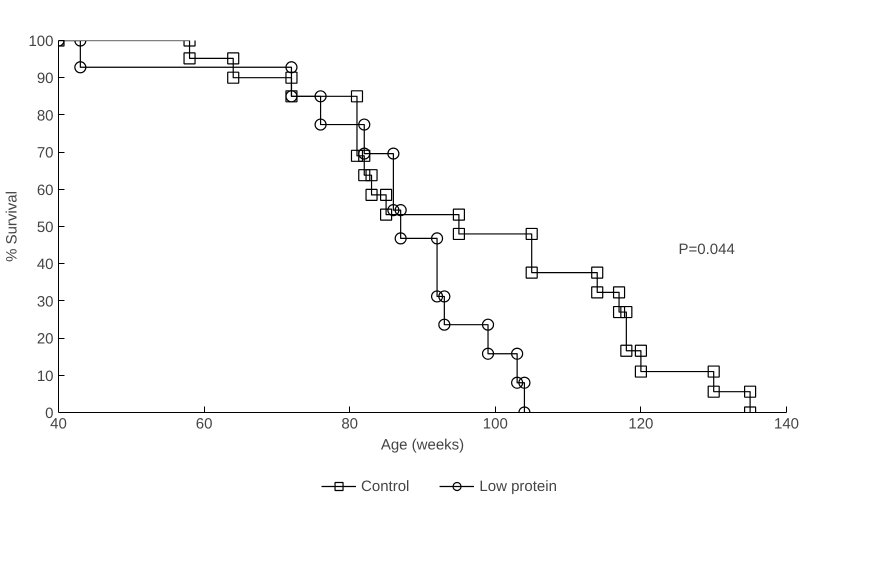 The width and height of the screenshot is (889, 570). I want to click on x-tick-label: 80, so click(349, 424).